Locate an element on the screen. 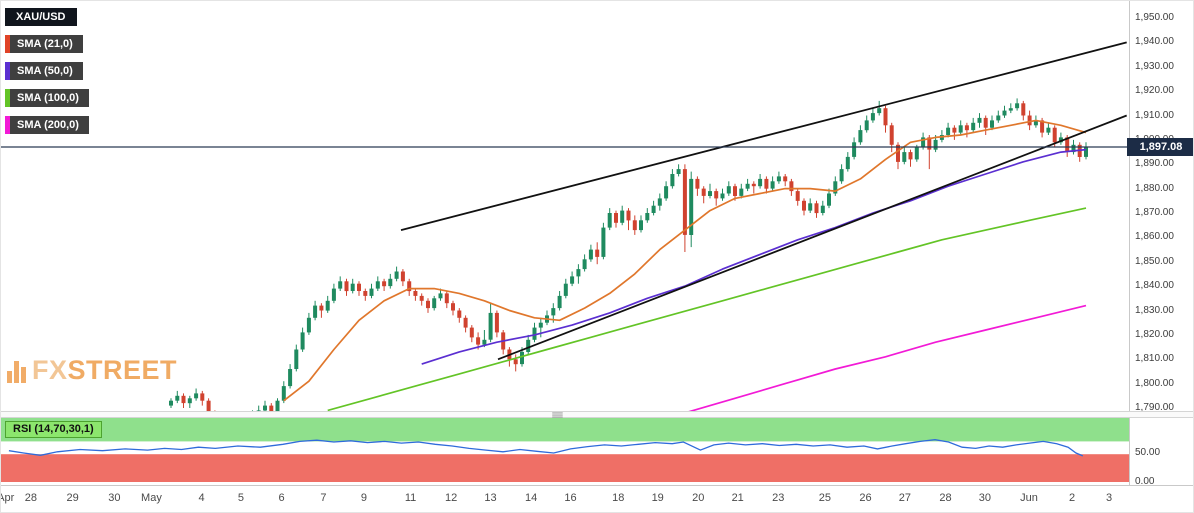 This screenshot has height=513, width=1194. splitter-grip-icon: ≡ is located at coordinates (557, 415).